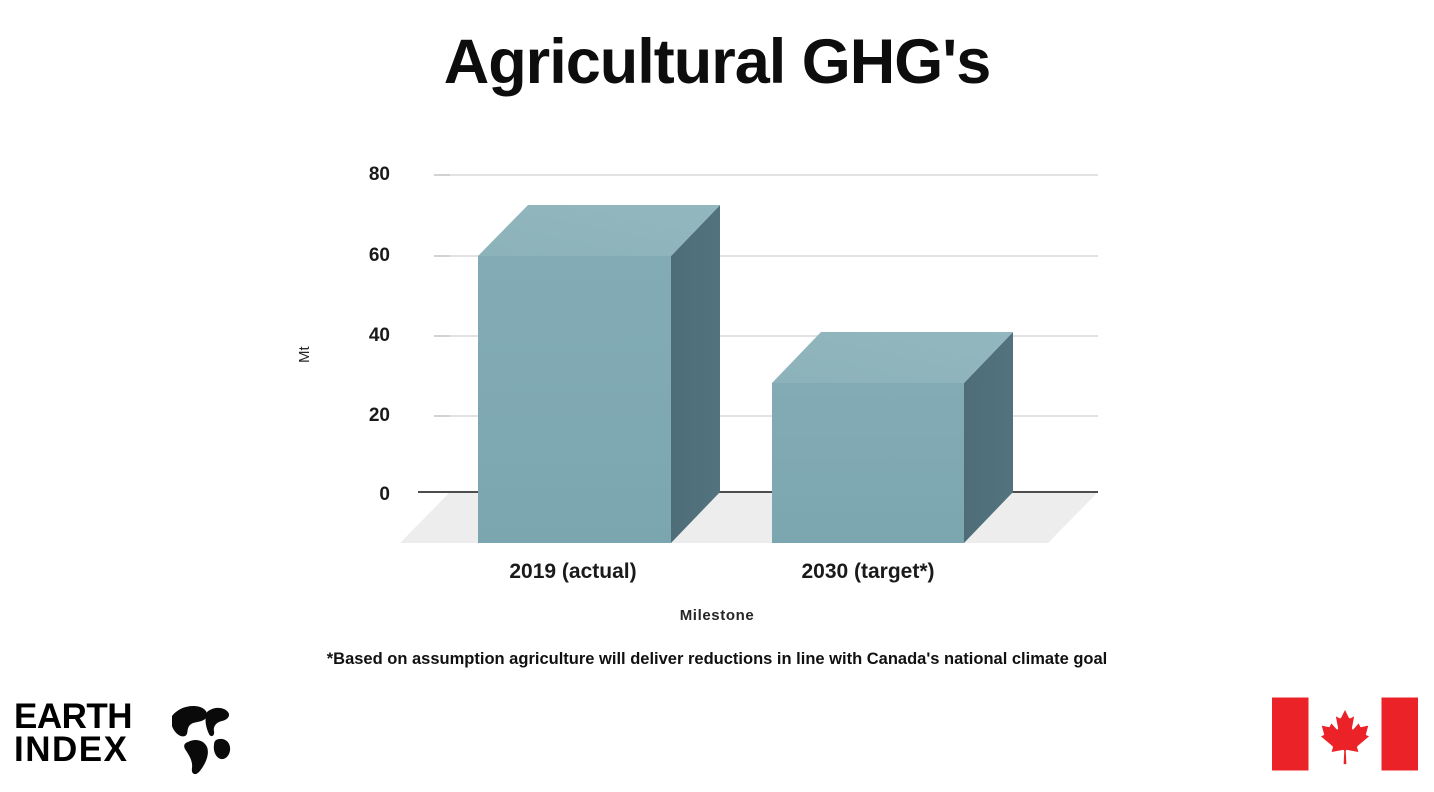 The width and height of the screenshot is (1434, 792). Describe the element at coordinates (717, 615) in the screenshot. I see `x-axis-title: Milestone` at that location.